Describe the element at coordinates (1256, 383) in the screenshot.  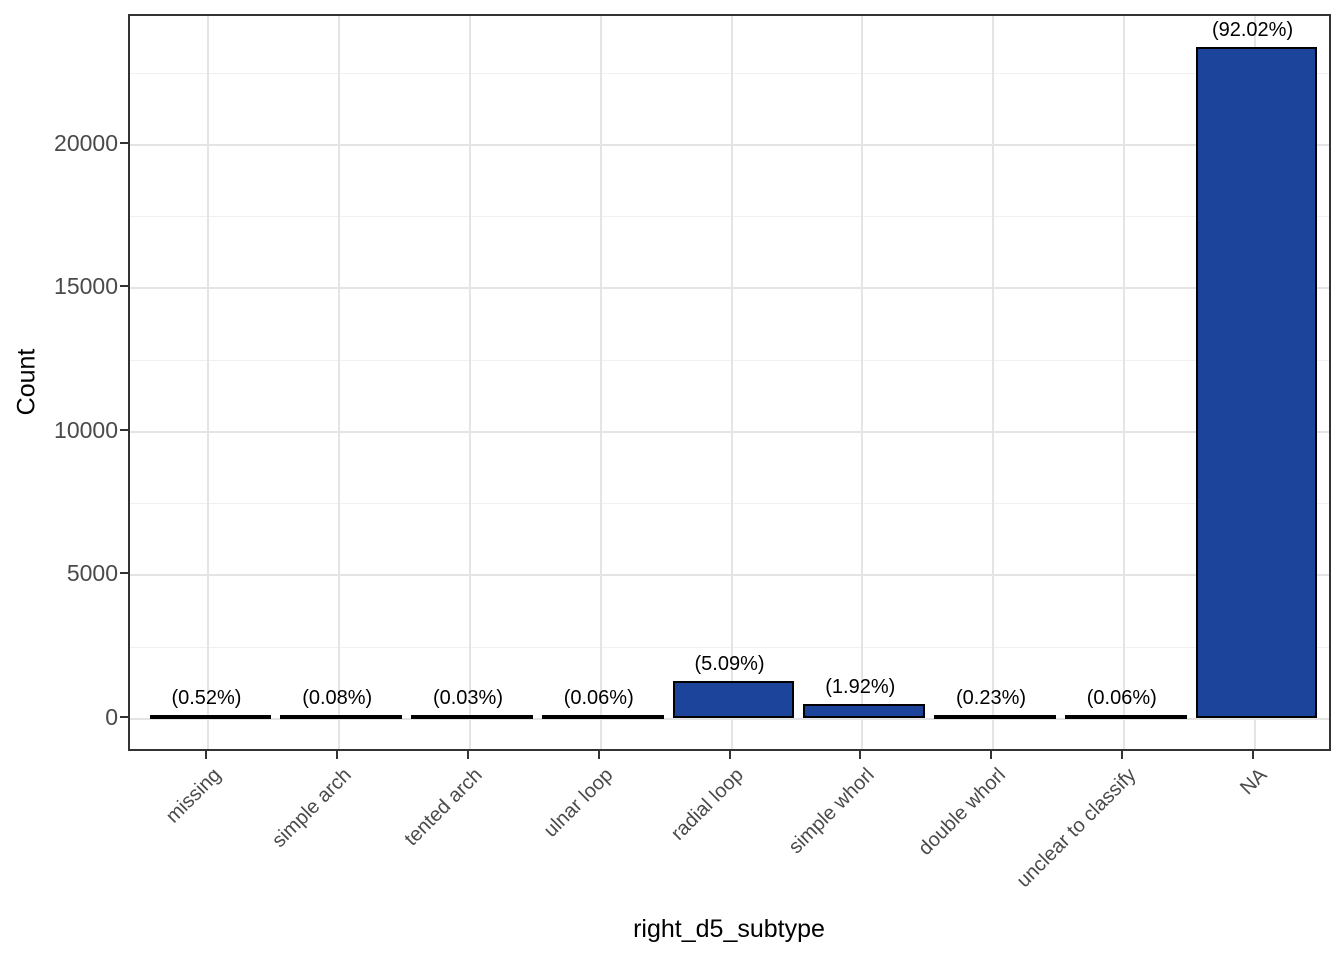
I see `bar-NA` at that location.